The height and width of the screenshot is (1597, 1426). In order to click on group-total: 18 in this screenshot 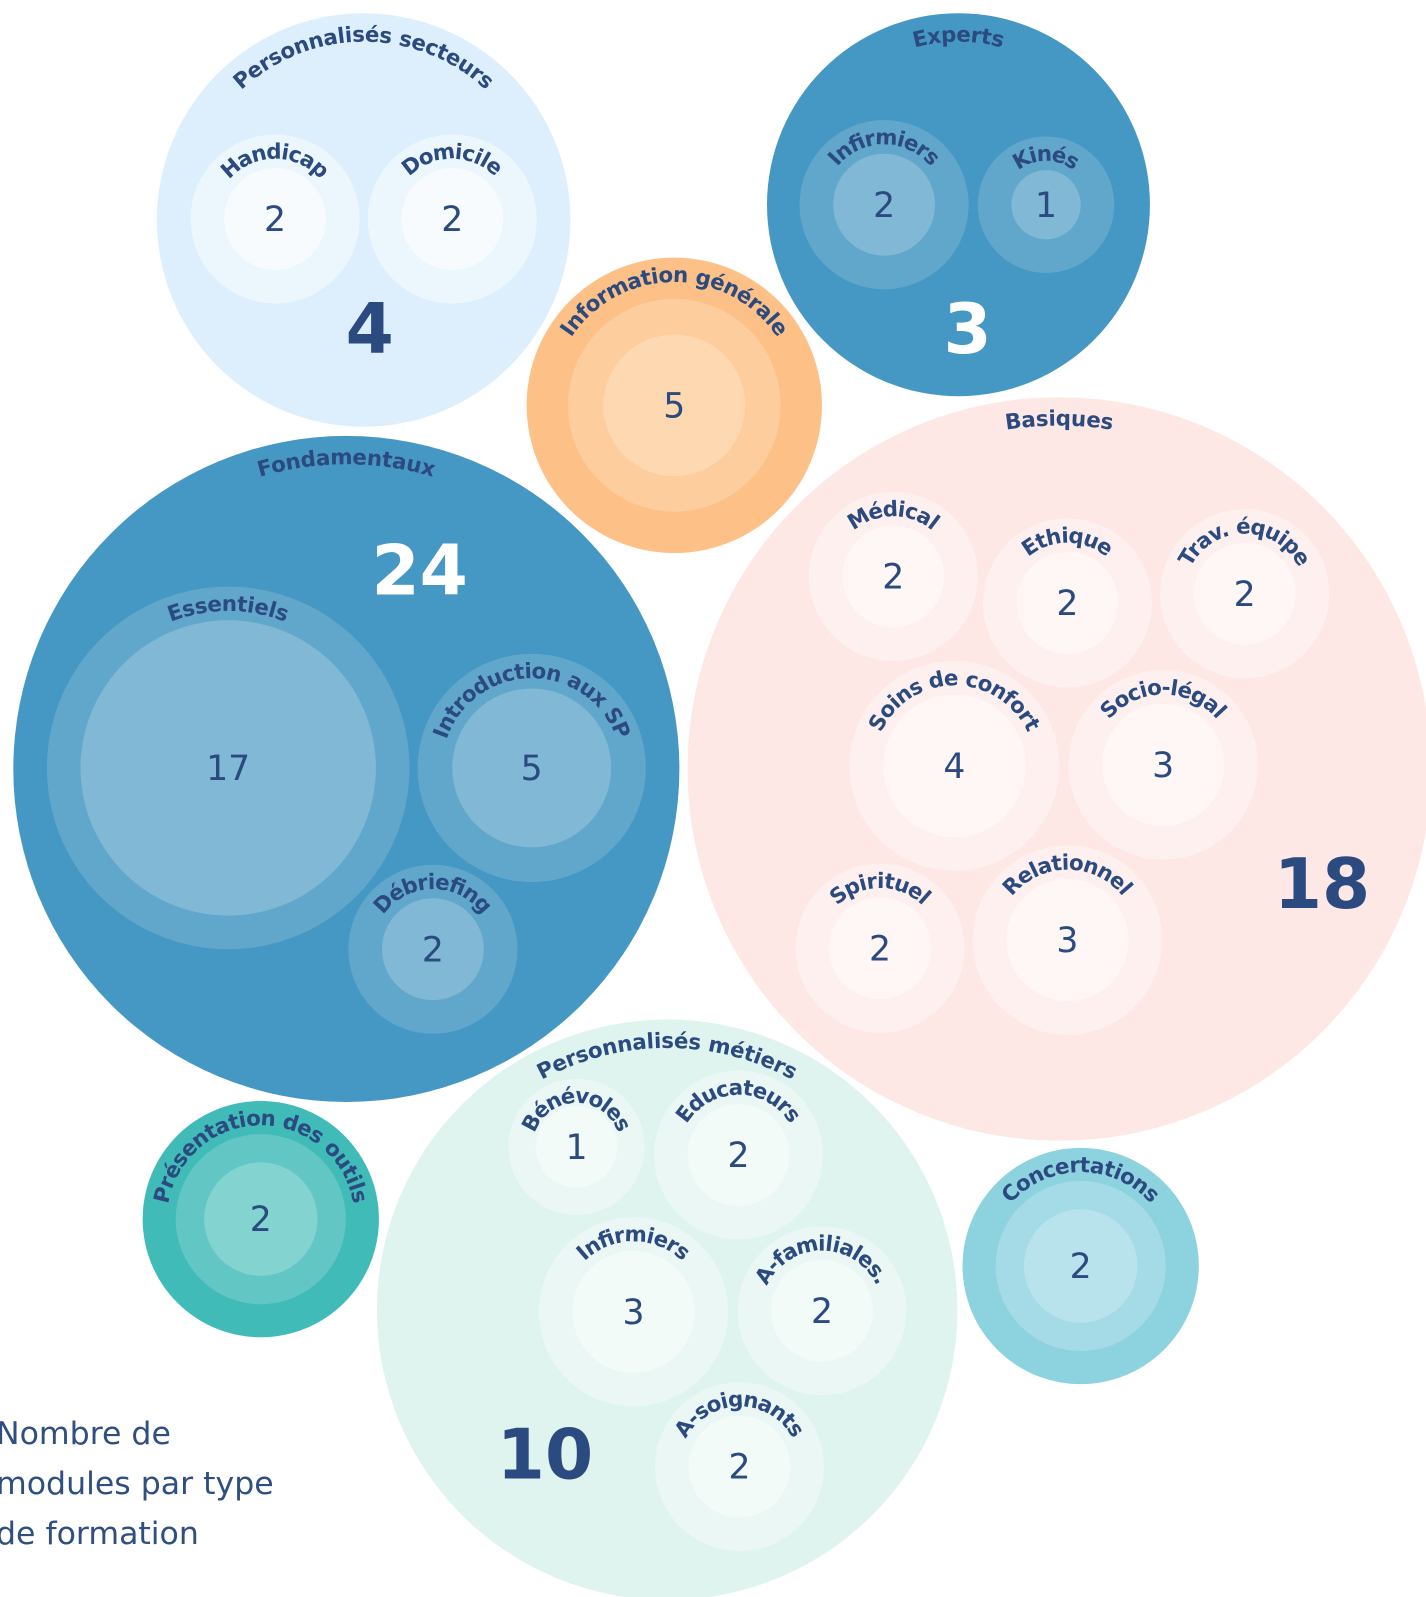, I will do `click(1322, 885)`.